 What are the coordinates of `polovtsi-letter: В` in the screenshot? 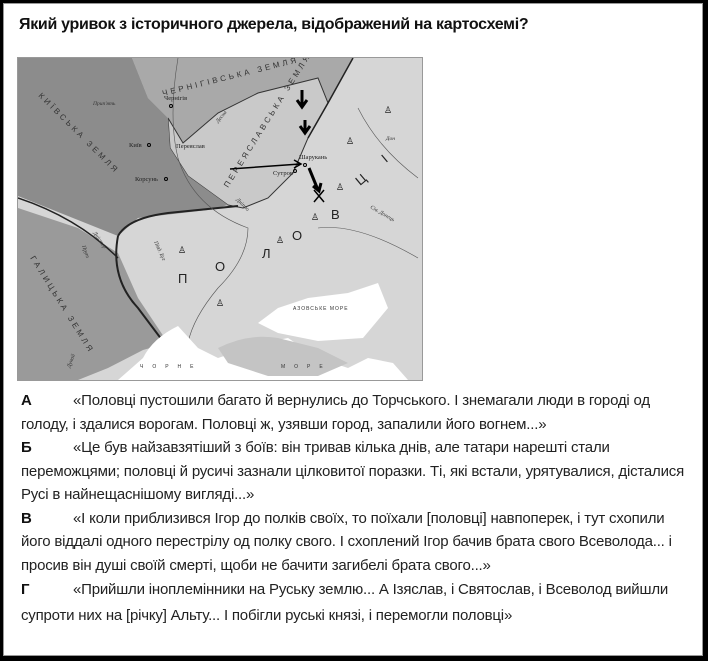 It's located at (335, 214).